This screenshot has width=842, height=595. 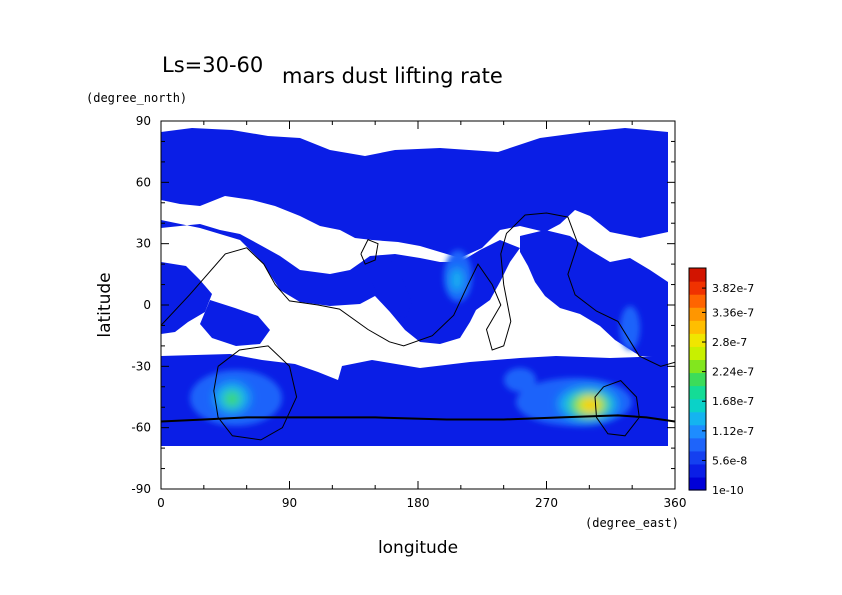 What do you see at coordinates (392, 288) in the screenshot?
I see `central-blob` at bounding box center [392, 288].